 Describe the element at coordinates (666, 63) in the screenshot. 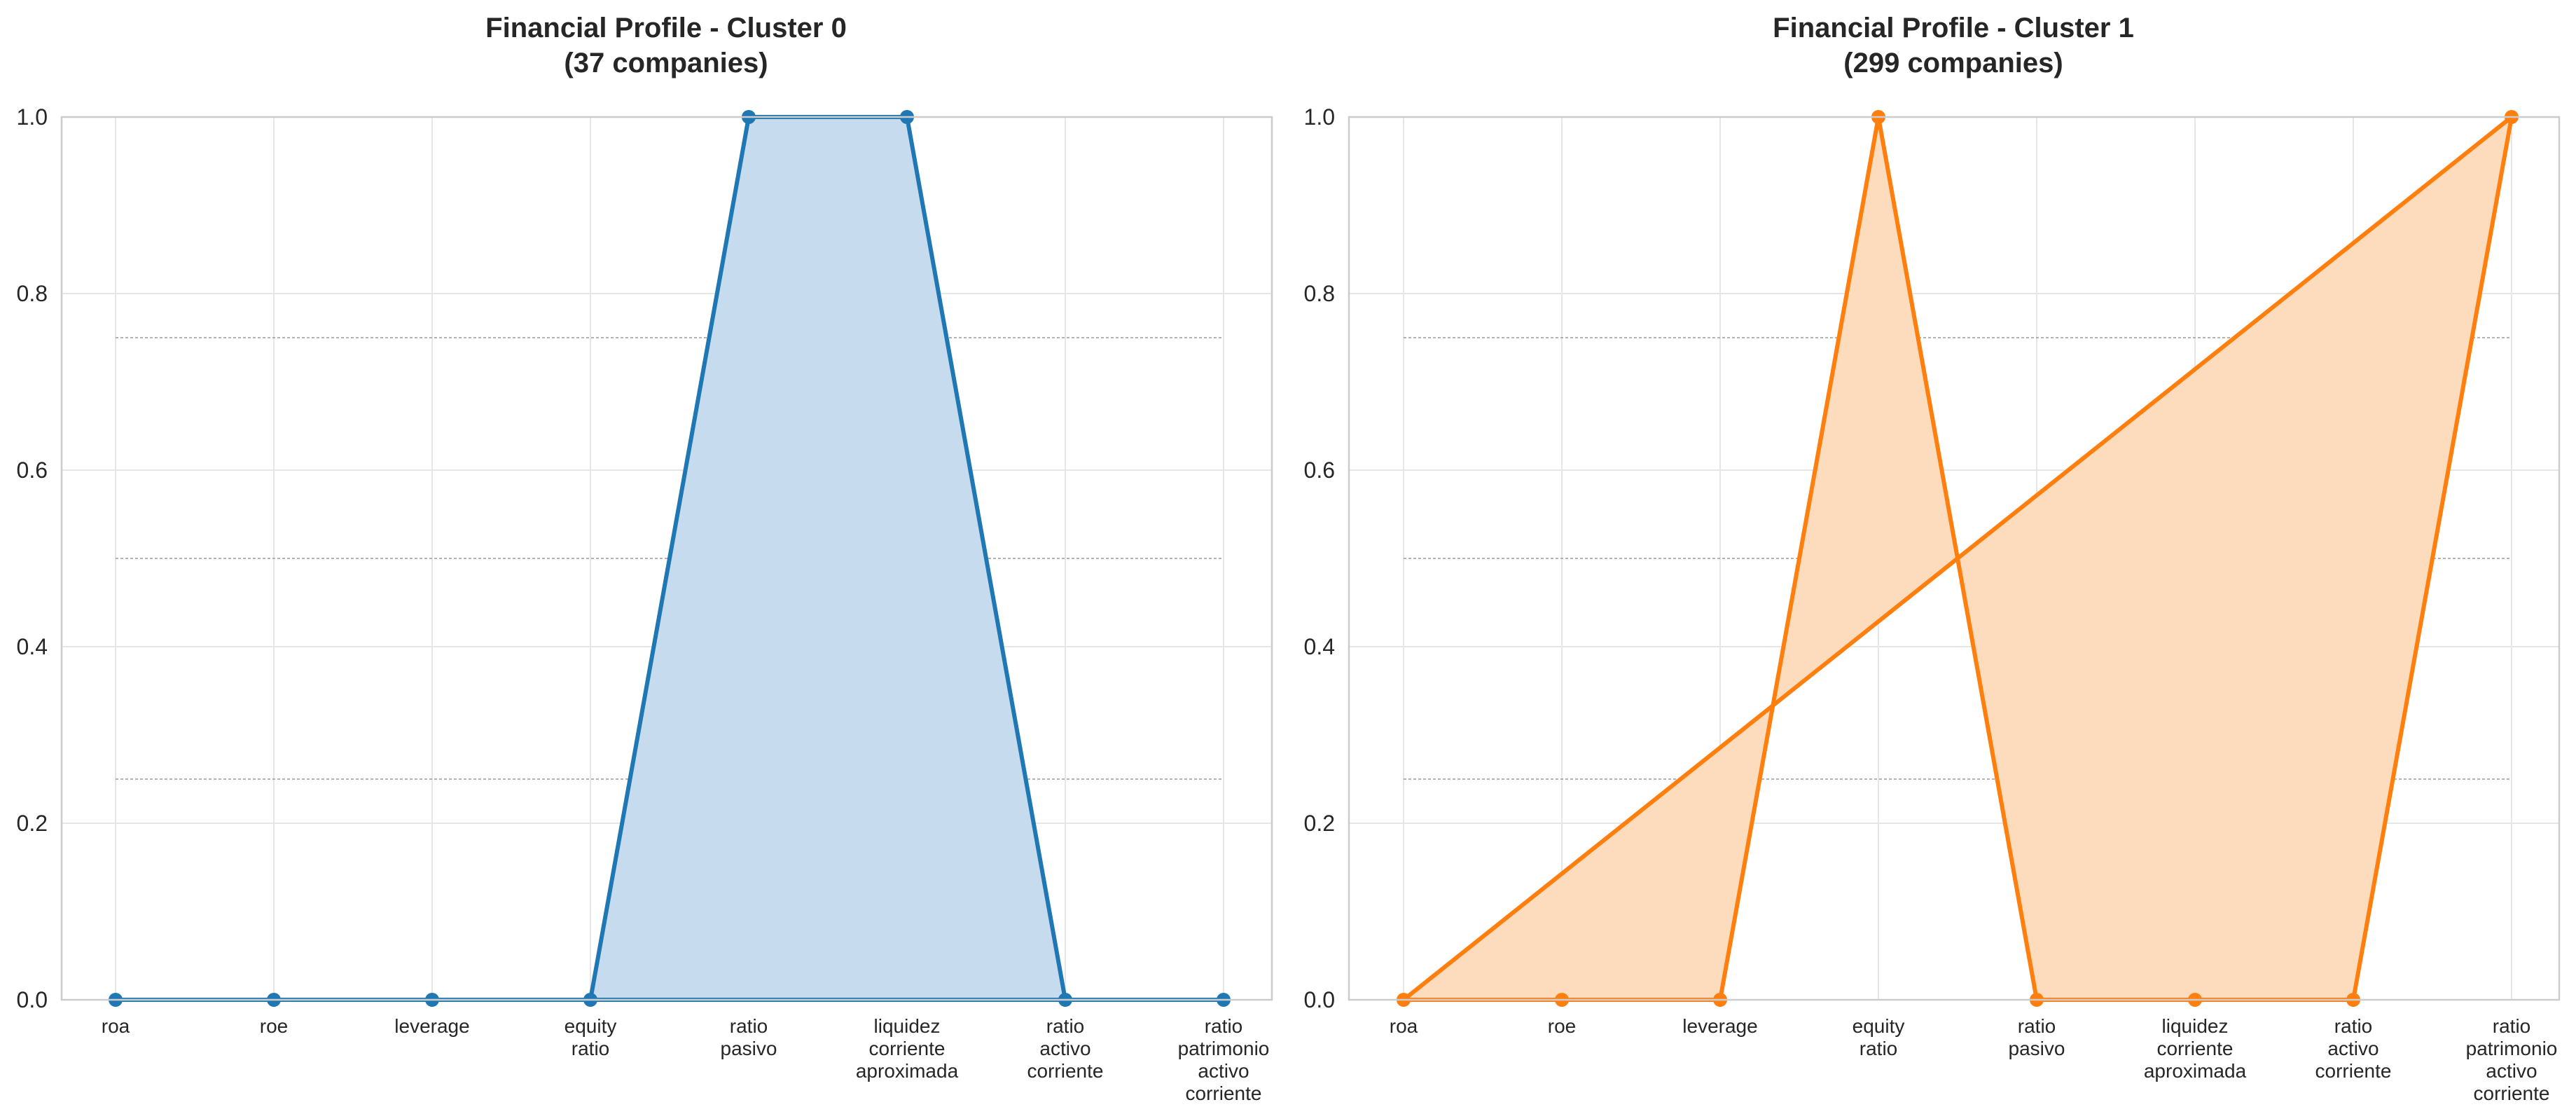

I see `chart-title-line2: (37 companies)` at that location.